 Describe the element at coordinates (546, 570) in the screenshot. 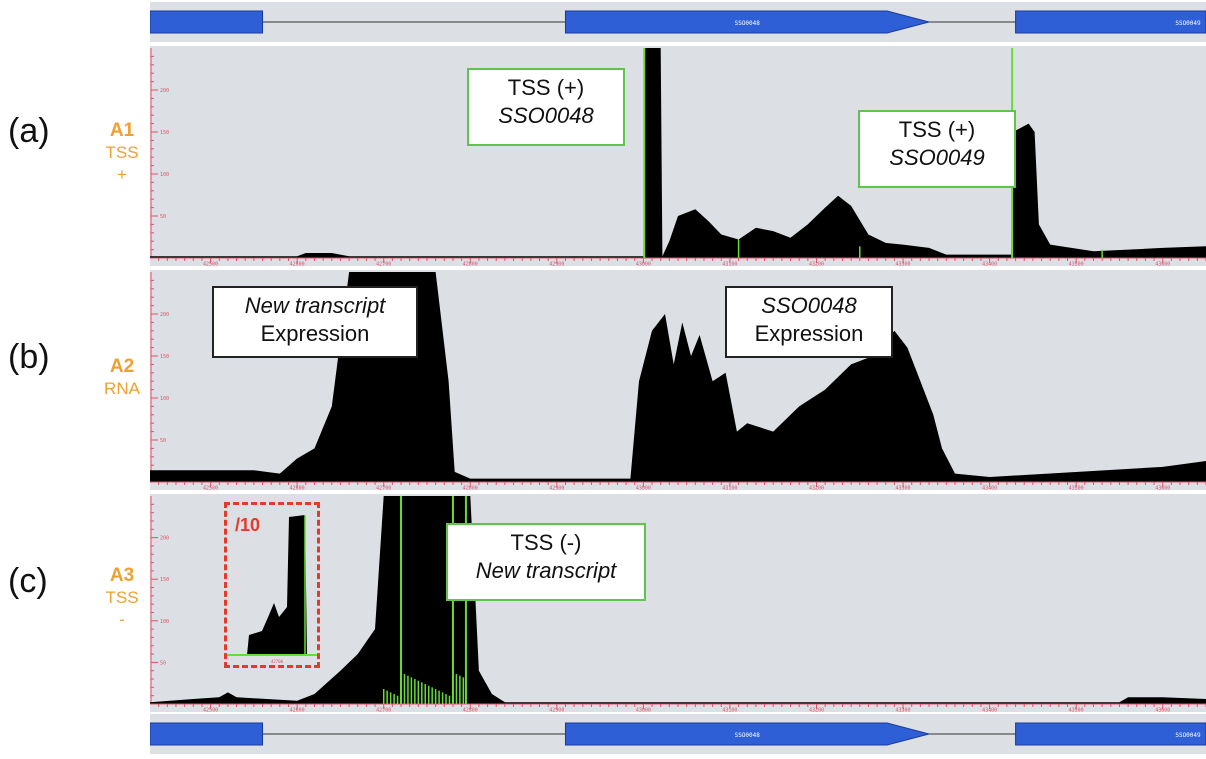

I see `annotation-line2: New transcript` at that location.